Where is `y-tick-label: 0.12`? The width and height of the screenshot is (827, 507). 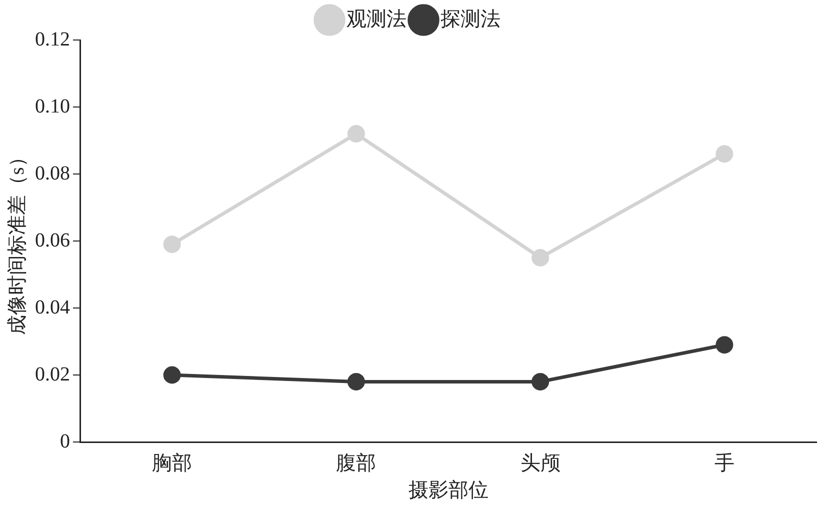 y-tick-label: 0.12 is located at coordinates (52, 39).